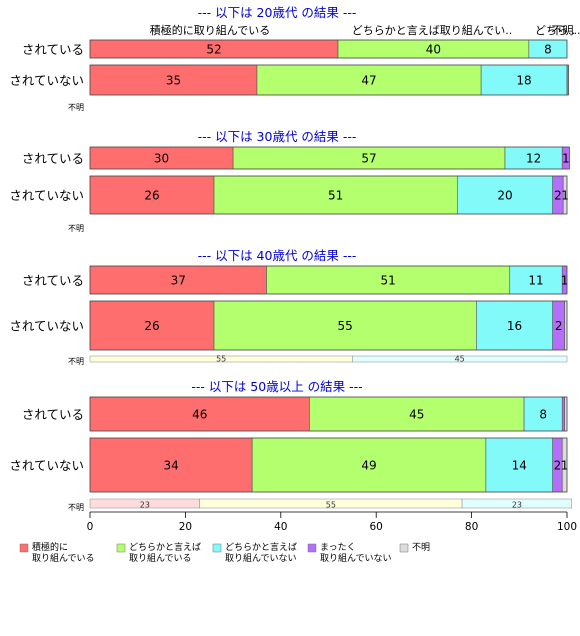 This screenshot has width=580, height=636. What do you see at coordinates (210, 30) in the screenshot?
I see `category-header-label: 積極的に取り組んでいる` at bounding box center [210, 30].